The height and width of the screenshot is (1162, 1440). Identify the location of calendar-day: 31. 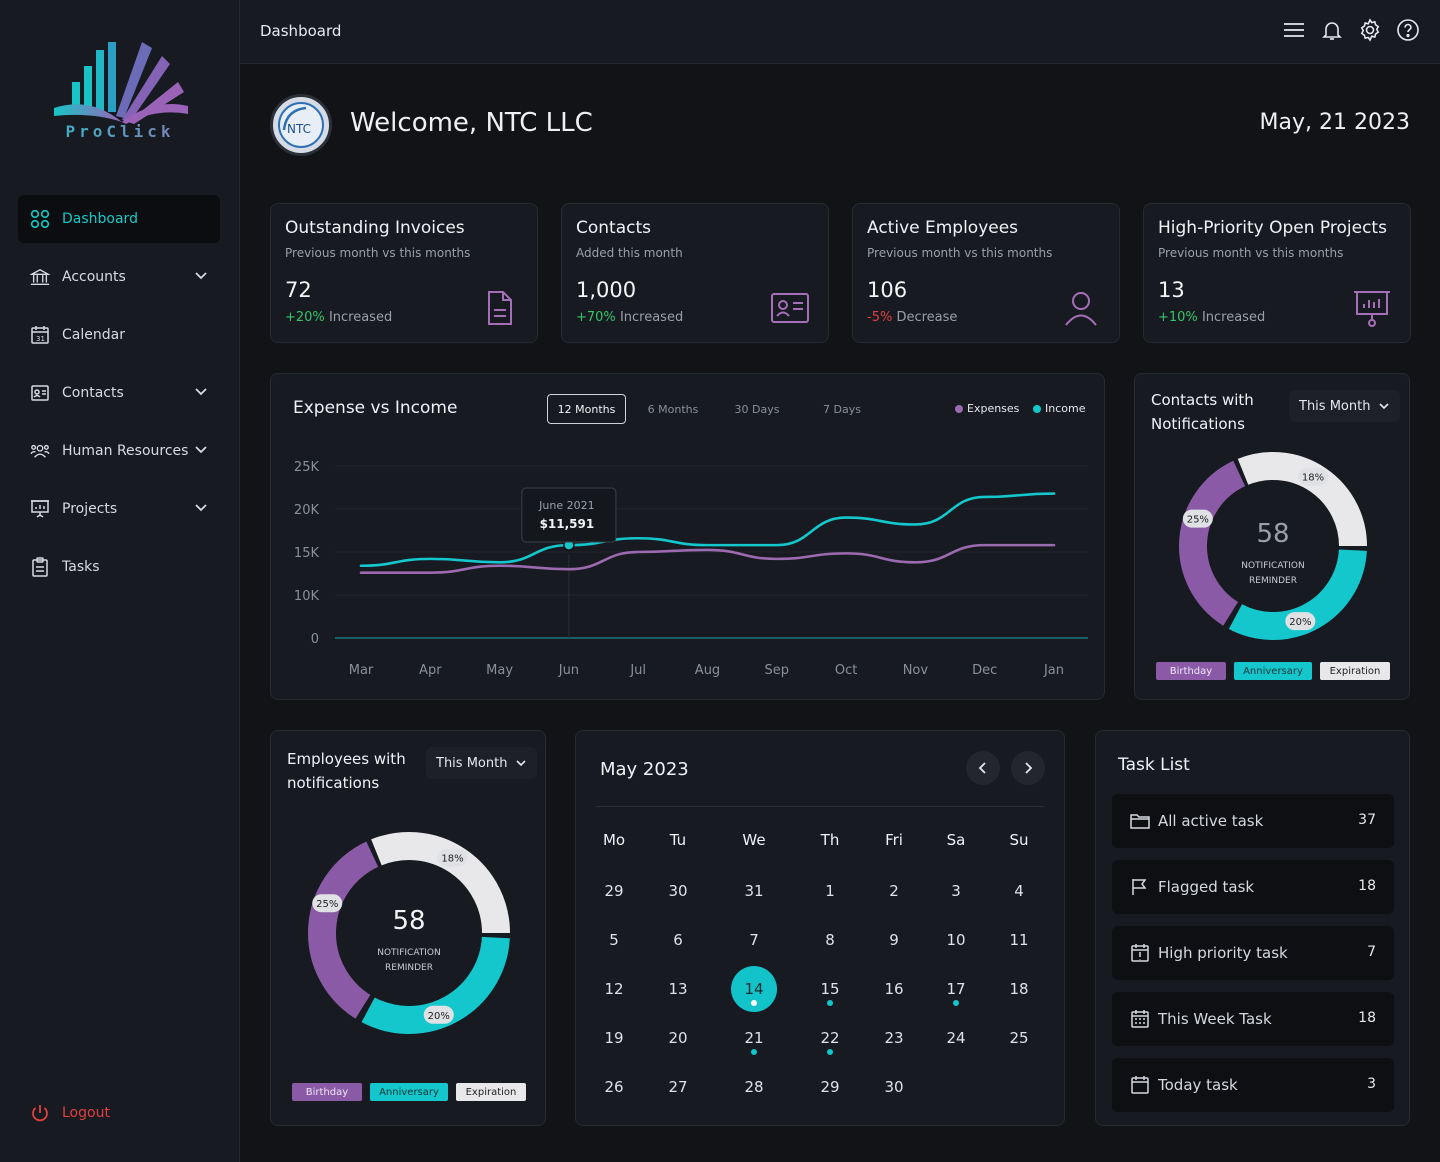
(754, 891).